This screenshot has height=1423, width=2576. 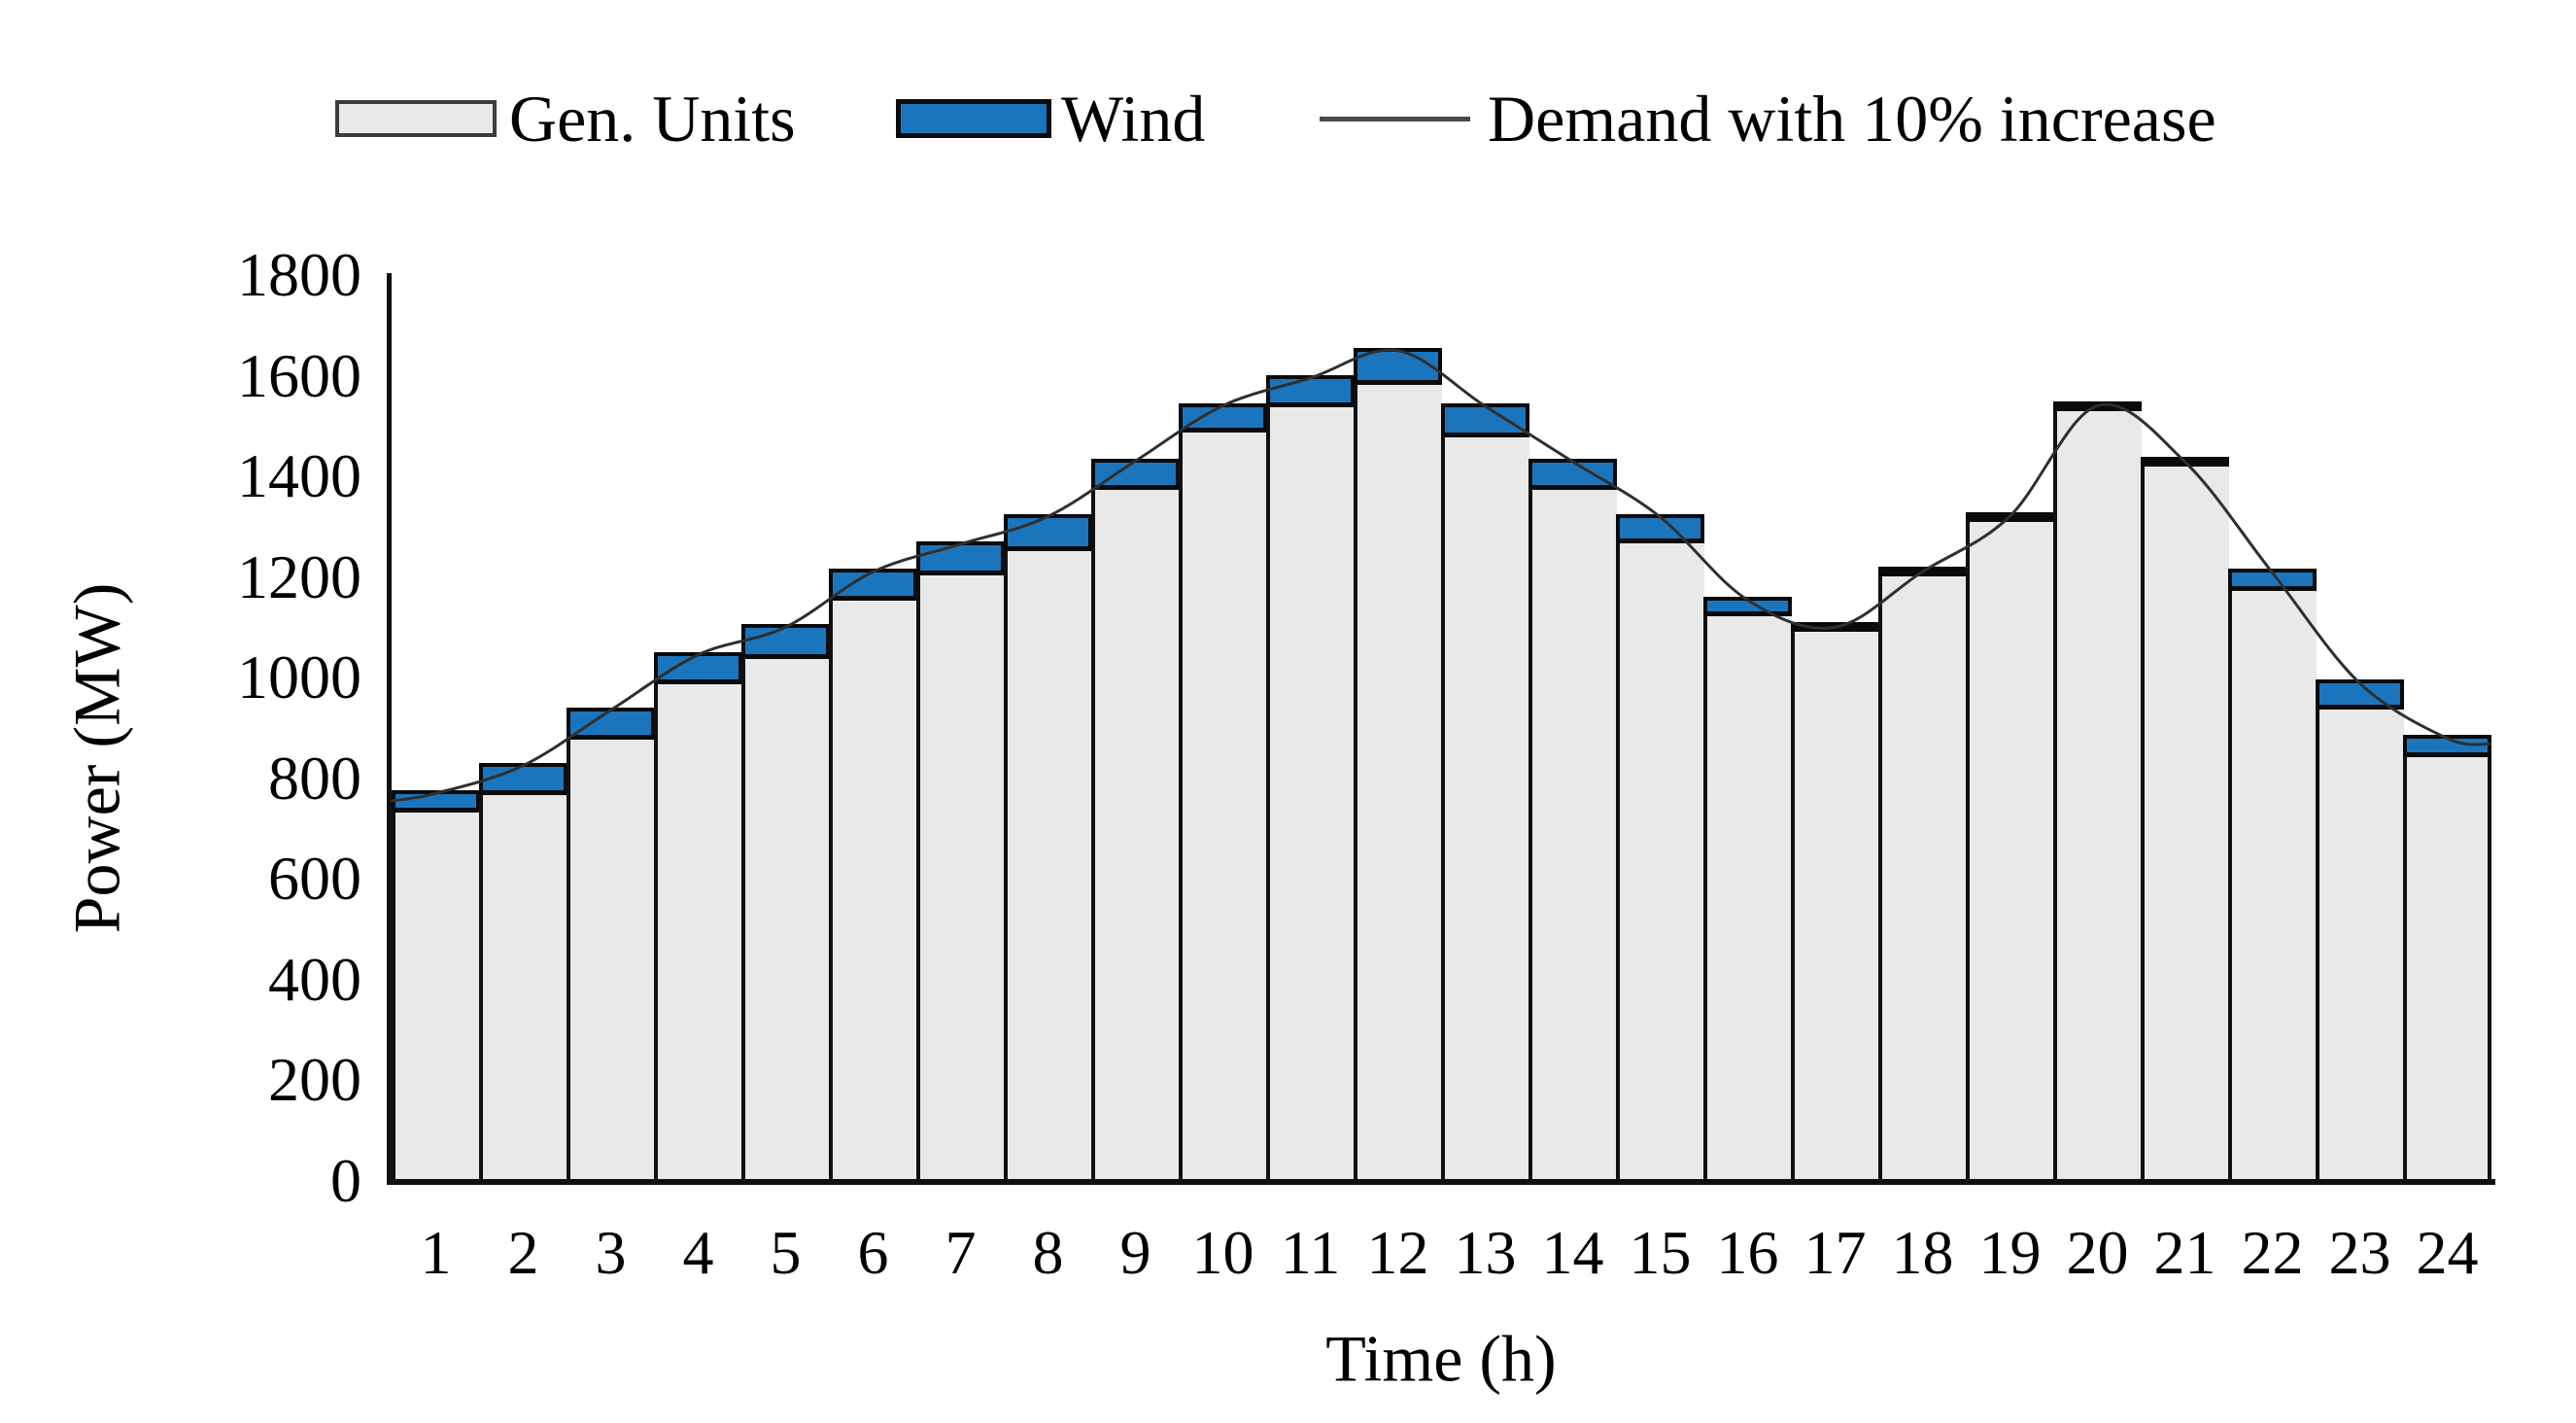 What do you see at coordinates (1310, 1252) in the screenshot?
I see `x-tick-label: 11` at bounding box center [1310, 1252].